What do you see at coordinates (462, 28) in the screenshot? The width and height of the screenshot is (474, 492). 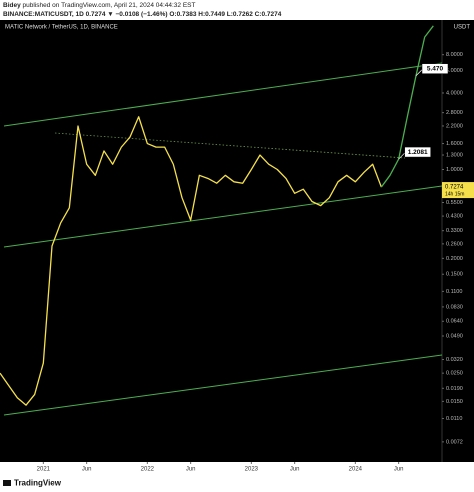 I see `currency: USDT` at bounding box center [462, 28].